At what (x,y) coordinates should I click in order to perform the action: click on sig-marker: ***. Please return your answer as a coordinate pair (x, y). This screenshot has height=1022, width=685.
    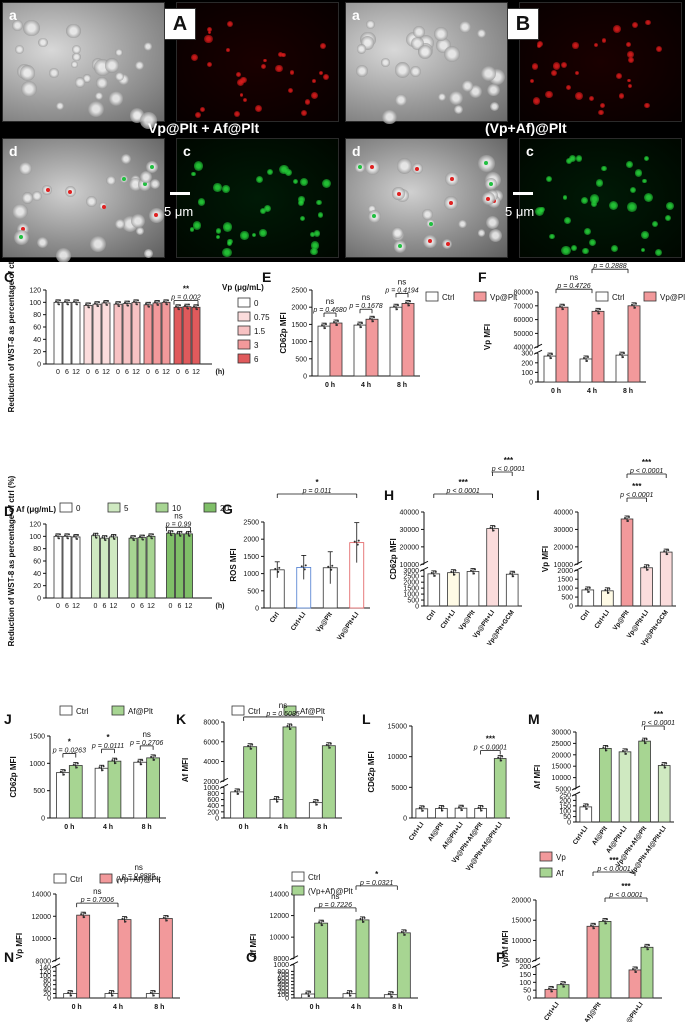
    Looking at the image, I should click on (464, 482).